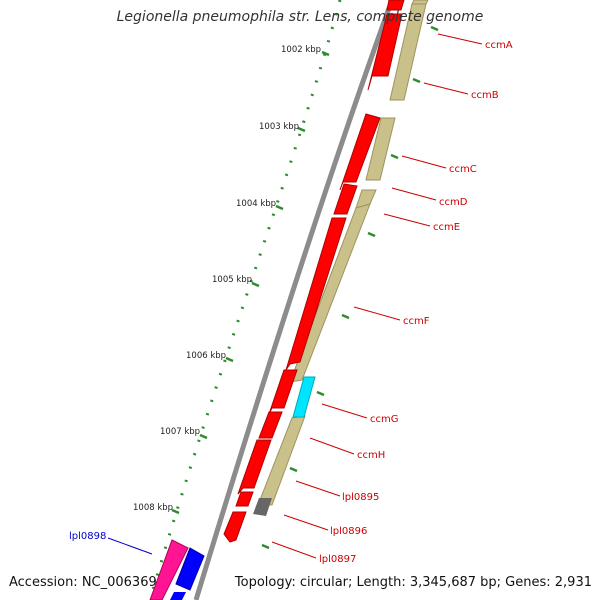  Describe the element at coordinates (178, 596) in the screenshot. I see `gene-lpl0899-blue` at that location.